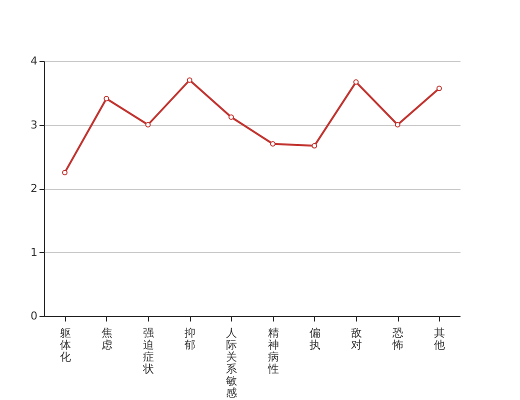 Image resolution: width=520 pixels, height=400 pixels. I want to click on x-tick-label: 敌对, so click(356, 339).